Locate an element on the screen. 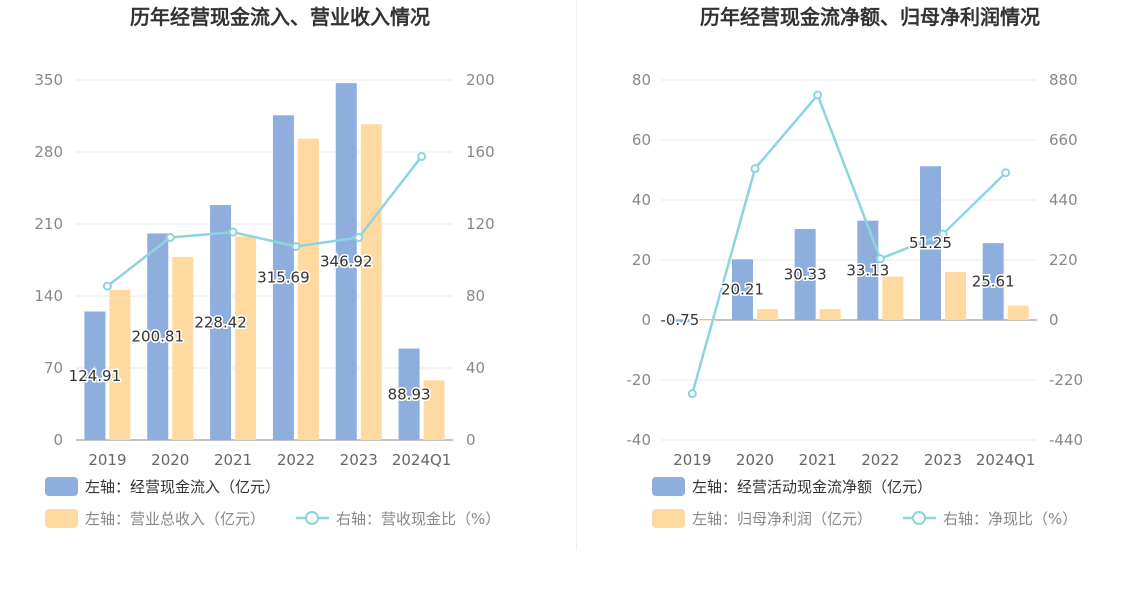  right-axis-tick-label: -440 is located at coordinates (1066, 440).